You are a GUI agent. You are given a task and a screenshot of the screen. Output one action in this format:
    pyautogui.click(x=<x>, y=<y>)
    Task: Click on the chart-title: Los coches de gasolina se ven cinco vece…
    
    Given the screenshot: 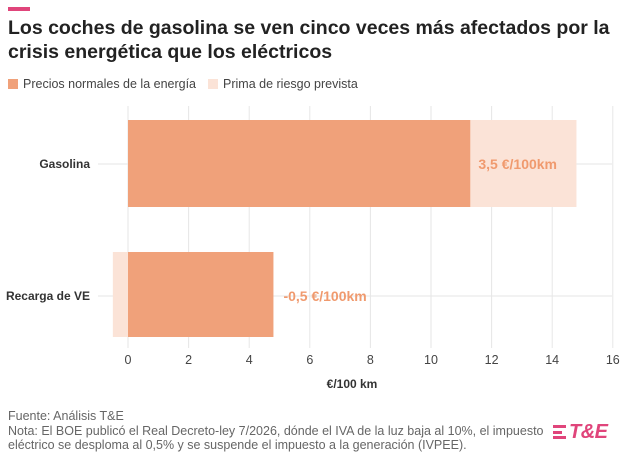 What is the action you would take?
    pyautogui.click(x=309, y=40)
    